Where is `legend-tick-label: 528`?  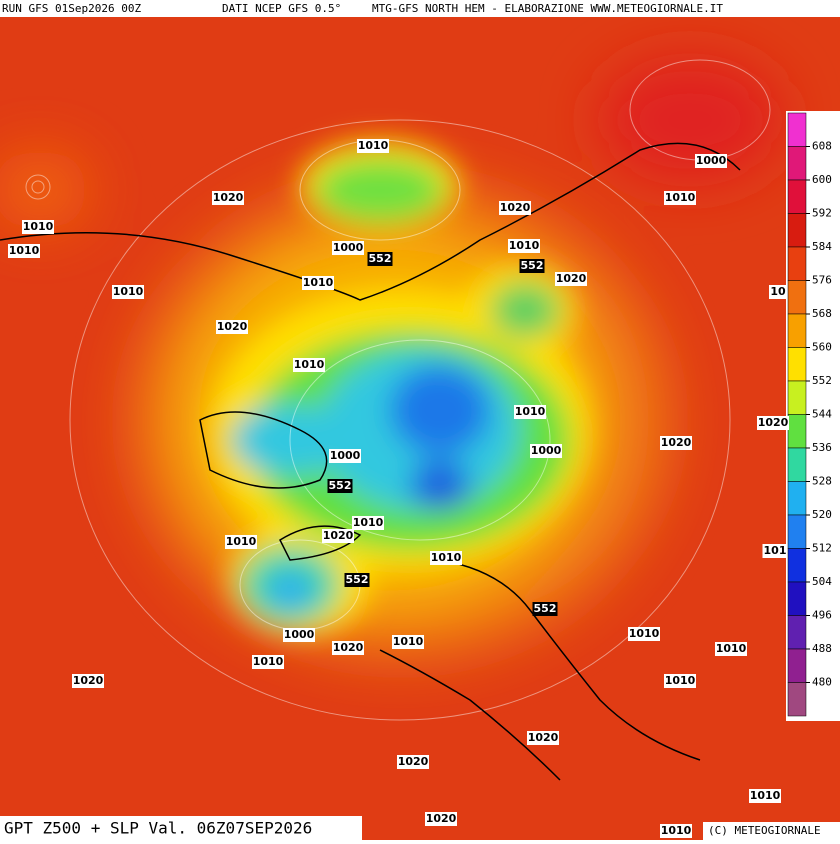 legend-tick-label: 528 is located at coordinates (822, 481).